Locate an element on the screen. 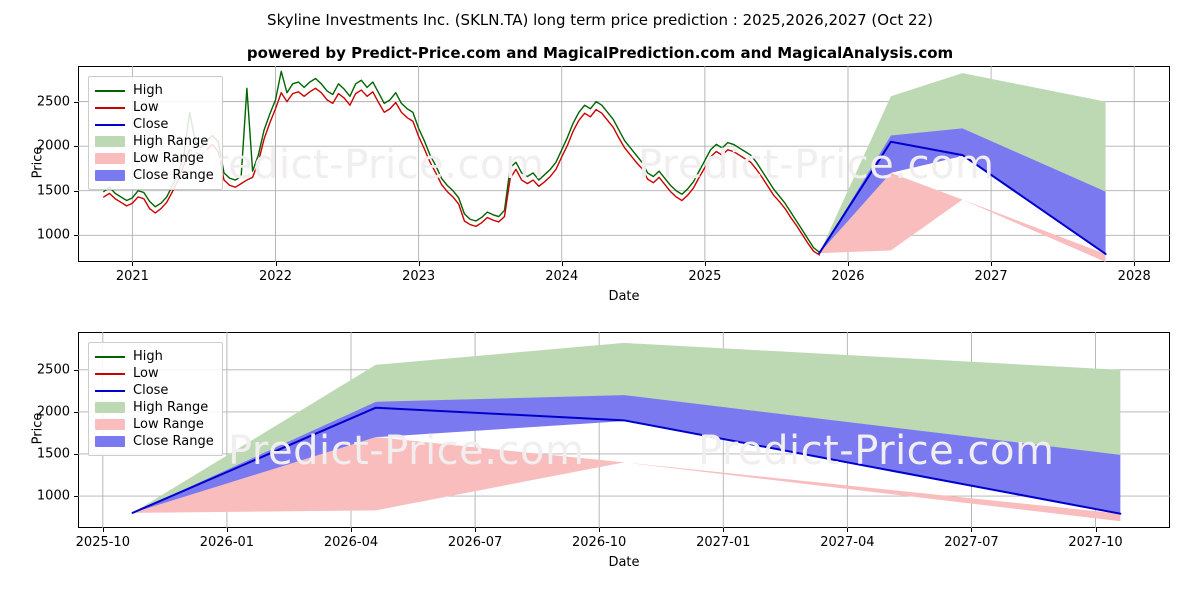  high-range-band is located at coordinates (962, 163).